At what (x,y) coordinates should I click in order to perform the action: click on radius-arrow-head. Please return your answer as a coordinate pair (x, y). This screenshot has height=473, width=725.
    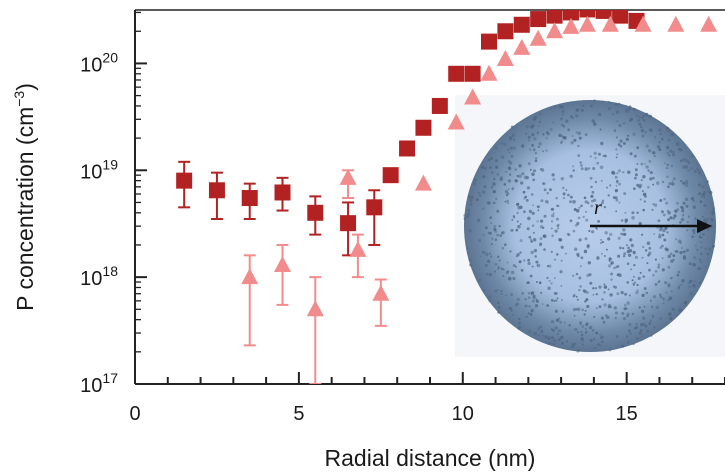
    Looking at the image, I should click on (704, 226).